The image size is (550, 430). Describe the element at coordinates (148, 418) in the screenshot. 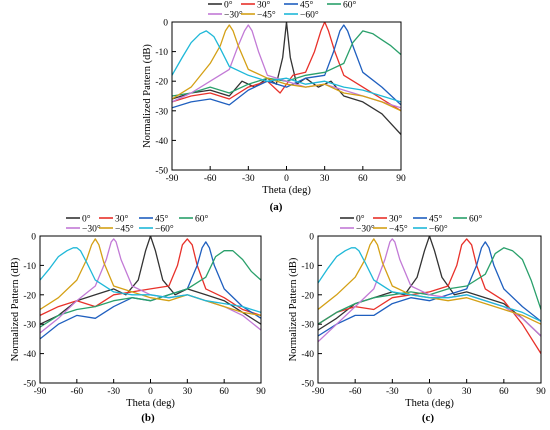

I see `panel-caption: (b)` at that location.